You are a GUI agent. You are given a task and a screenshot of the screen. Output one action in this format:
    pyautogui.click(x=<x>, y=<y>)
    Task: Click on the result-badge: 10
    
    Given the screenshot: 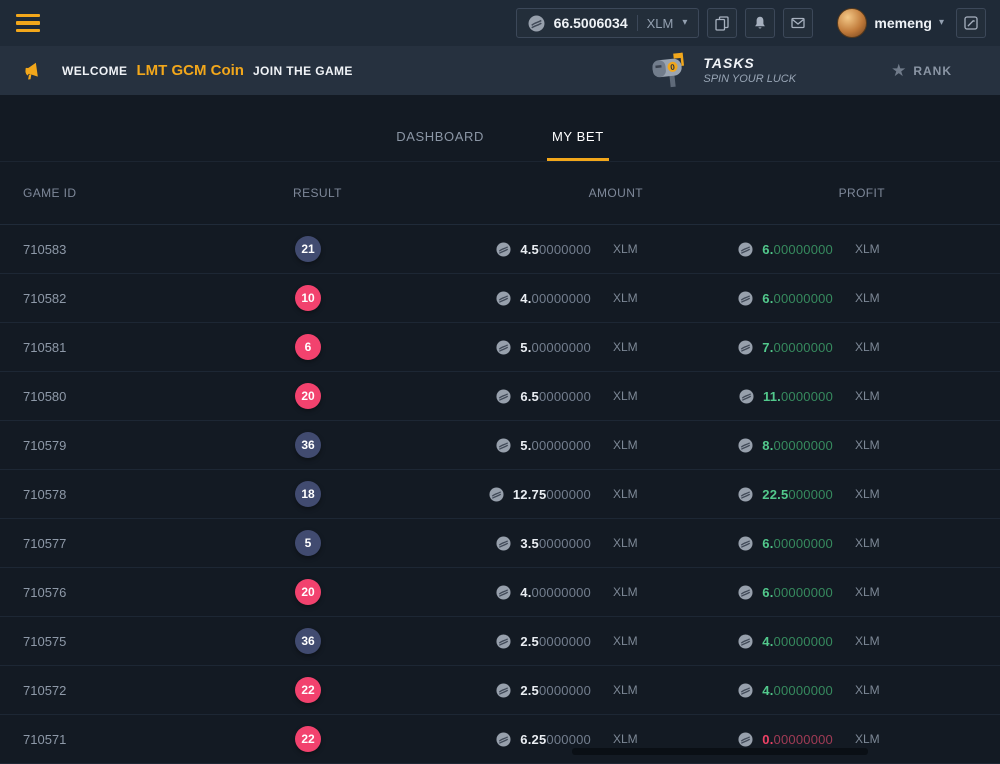 What is the action you would take?
    pyautogui.click(x=308, y=298)
    